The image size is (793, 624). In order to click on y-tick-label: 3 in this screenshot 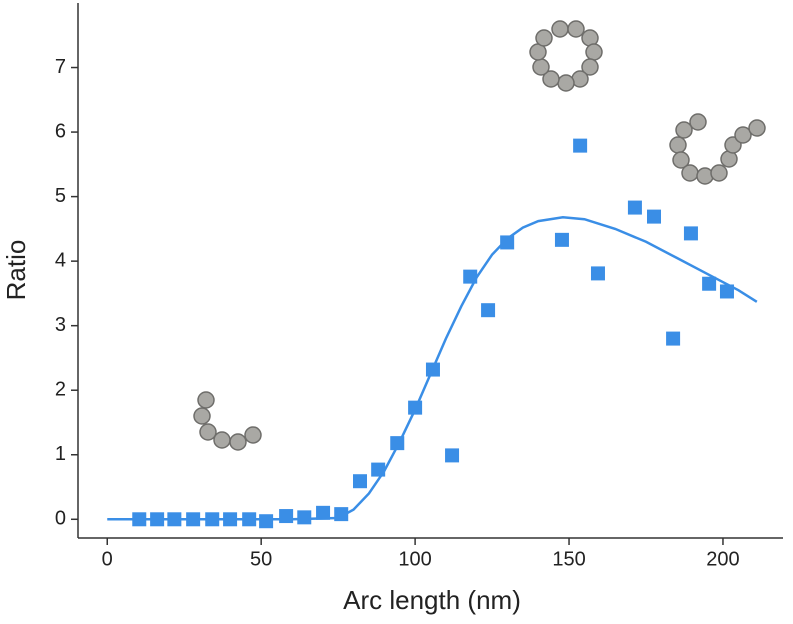, I will do `click(60, 325)`.